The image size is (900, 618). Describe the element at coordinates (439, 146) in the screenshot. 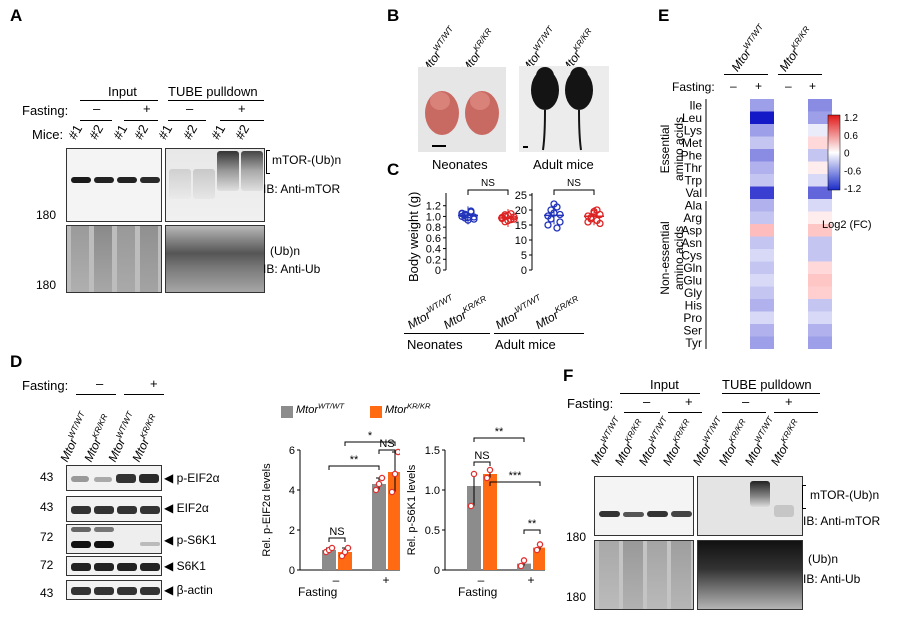

I see `b-scale-bar` at that location.